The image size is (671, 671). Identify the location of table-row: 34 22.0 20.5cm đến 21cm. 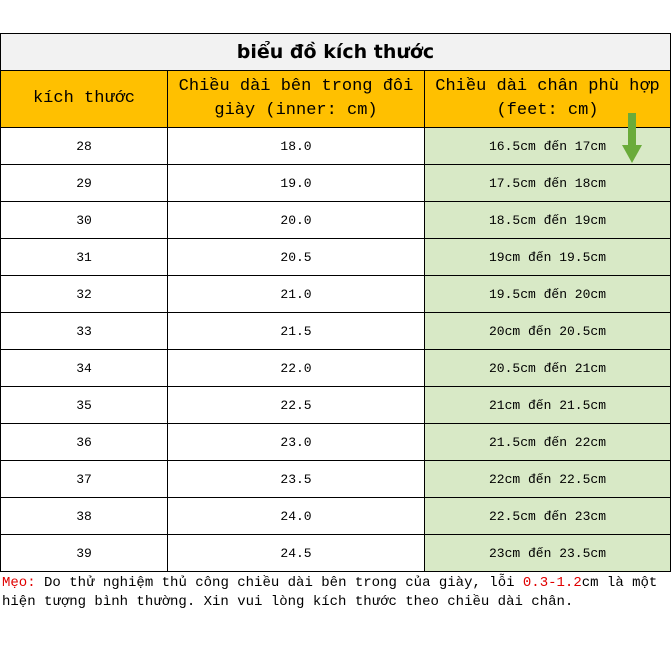
(335, 368).